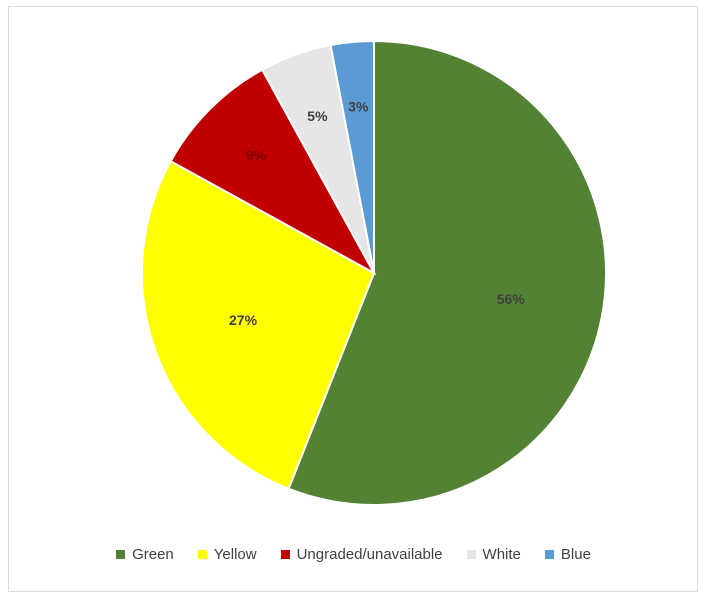 The width and height of the screenshot is (707, 598). I want to click on legend-label-ungraded: Ungraded/unavailable, so click(369, 554).